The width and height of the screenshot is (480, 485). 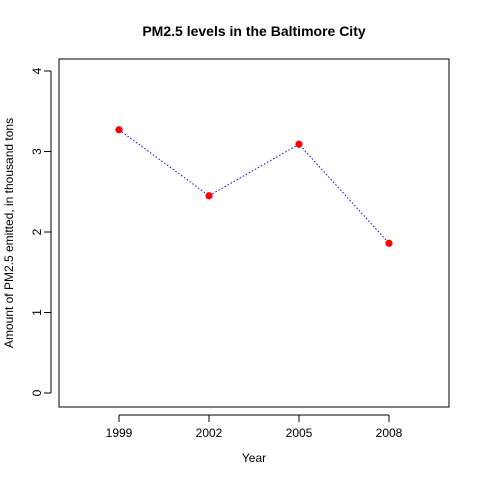 I want to click on y-axis: 0 1 2 3 4, so click(x=41, y=231).